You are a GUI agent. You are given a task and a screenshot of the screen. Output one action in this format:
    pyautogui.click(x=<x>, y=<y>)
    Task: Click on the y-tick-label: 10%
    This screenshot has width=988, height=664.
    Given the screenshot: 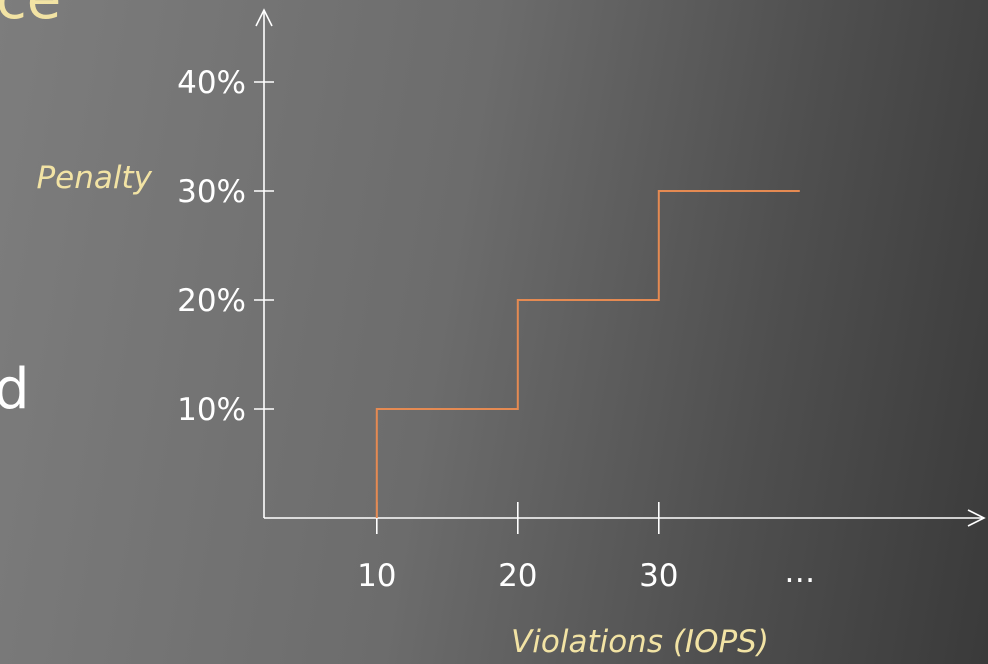 What is the action you would take?
    pyautogui.click(x=211, y=410)
    